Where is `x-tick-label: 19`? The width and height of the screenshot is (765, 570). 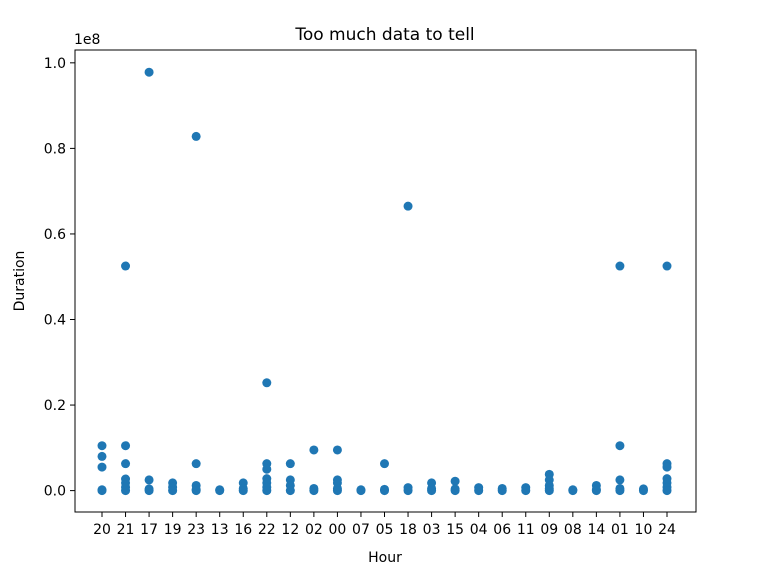 x-tick-label: 19 is located at coordinates (173, 530).